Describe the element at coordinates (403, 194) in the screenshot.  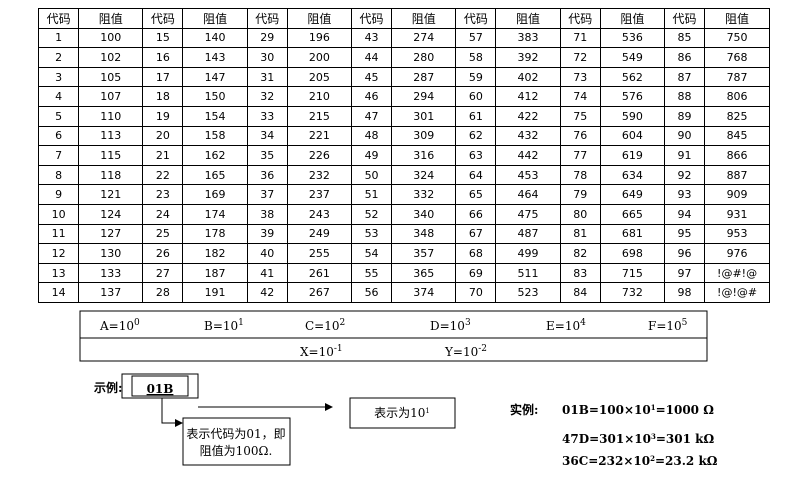
I see `table-row: 9 121 23 169 37 237 51 332 65 464 79 649 93 909` at that location.